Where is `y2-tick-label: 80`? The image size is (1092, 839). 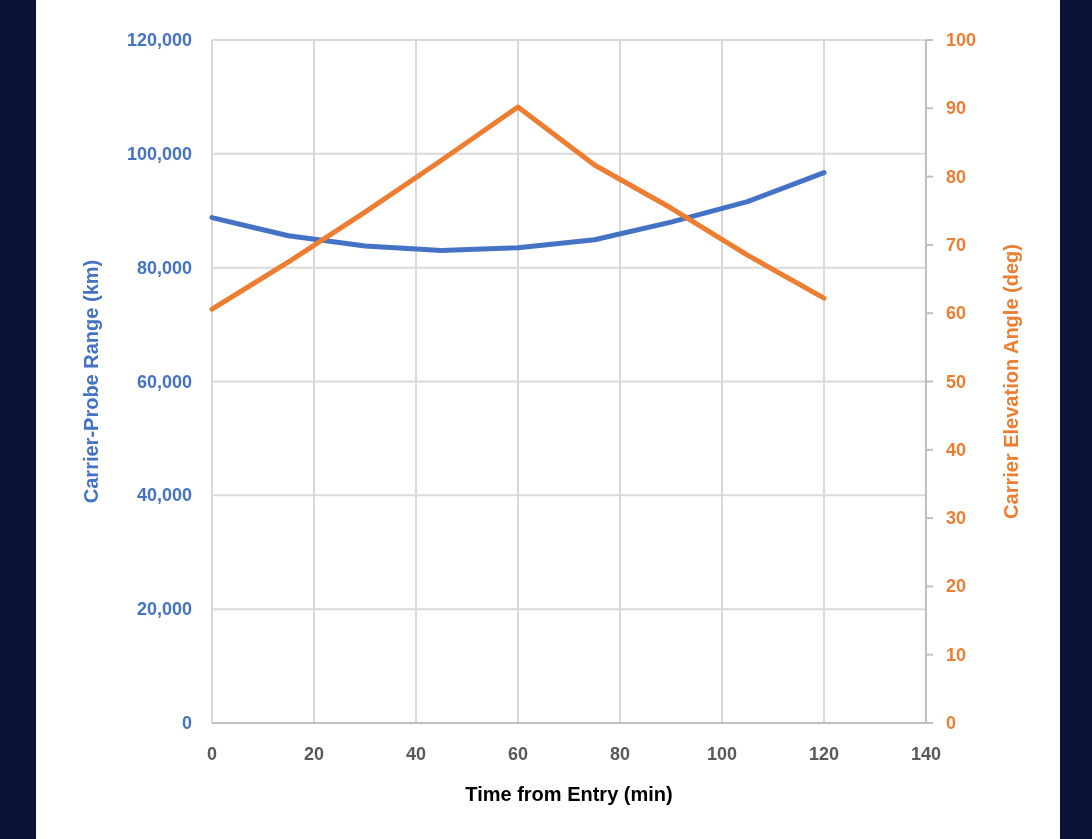
y2-tick-label: 80 is located at coordinates (956, 176).